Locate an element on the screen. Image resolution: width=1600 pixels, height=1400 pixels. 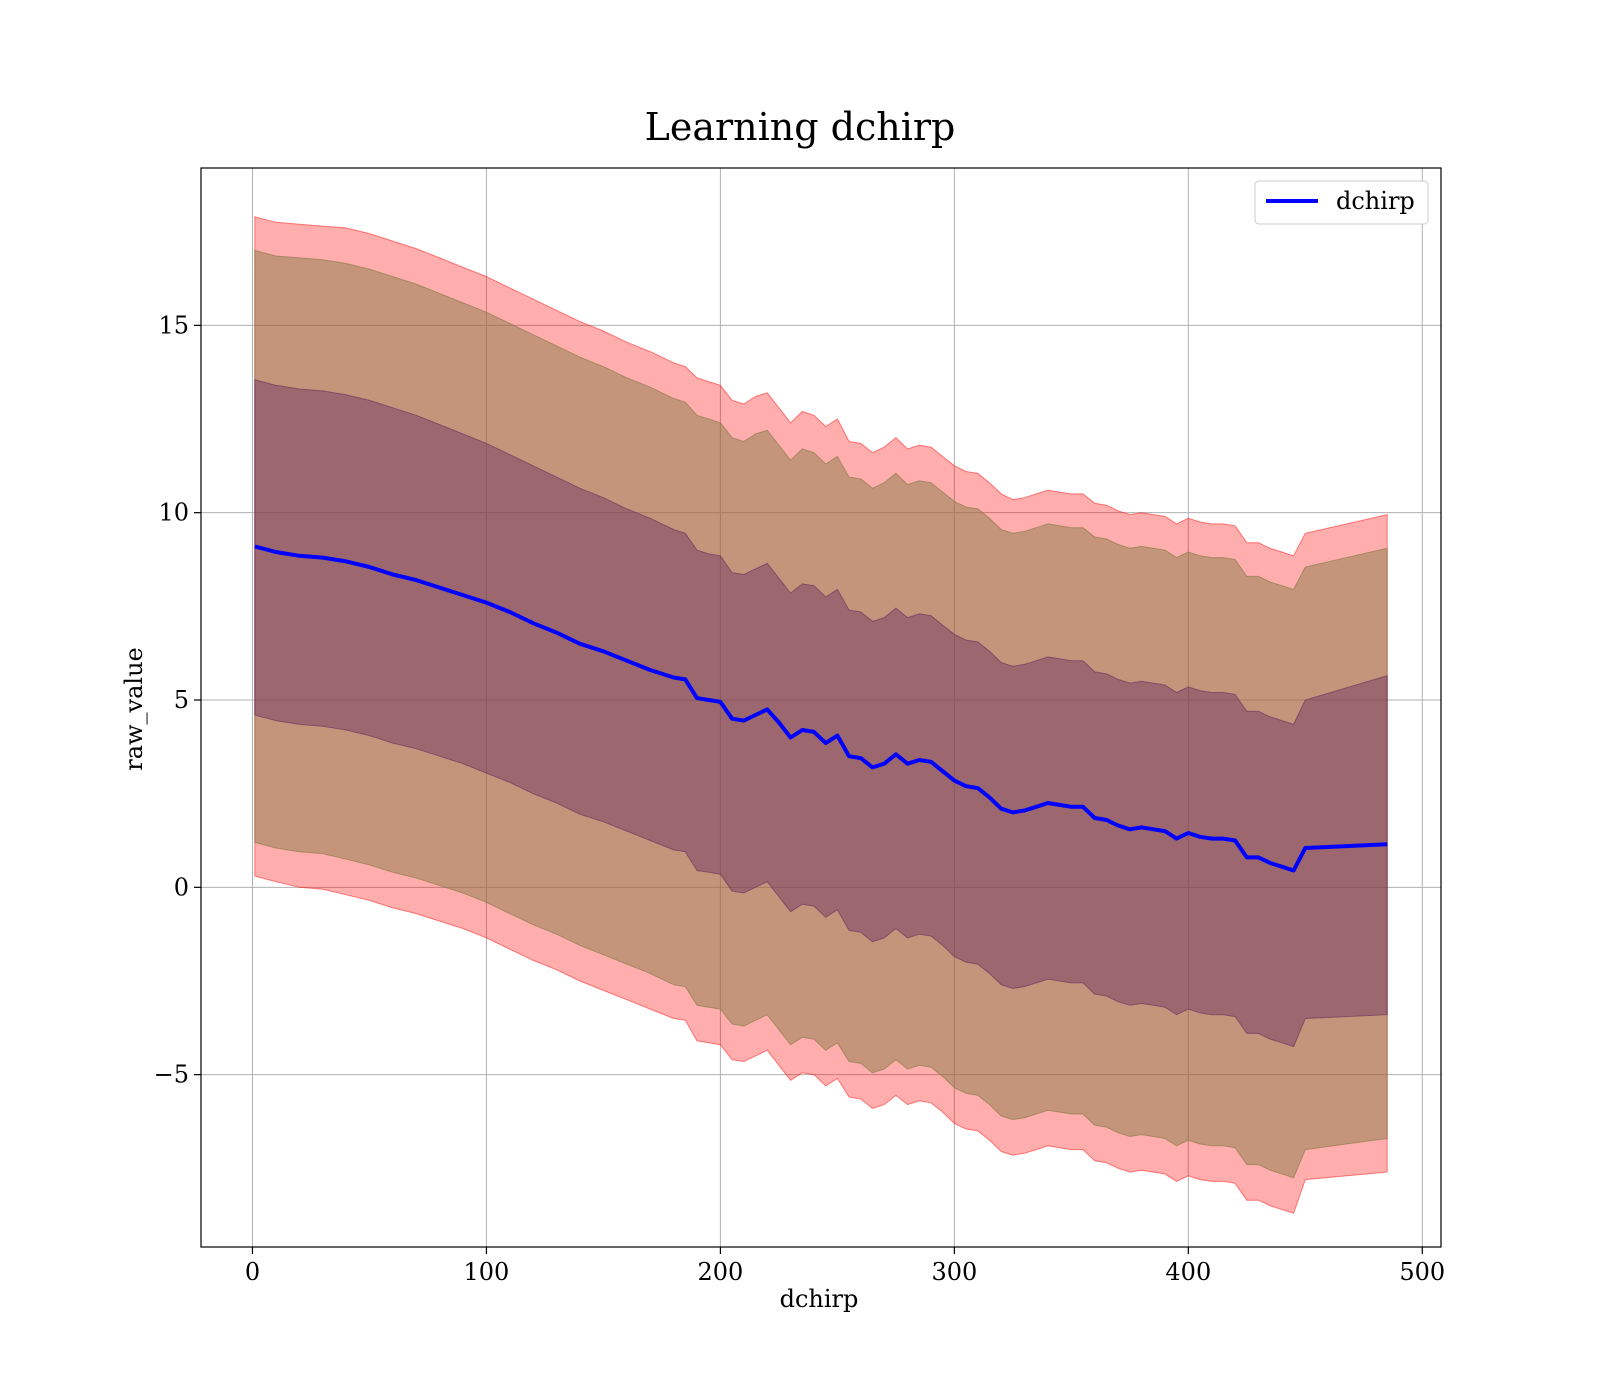
x-tick-label: 0 is located at coordinates (252, 1272).